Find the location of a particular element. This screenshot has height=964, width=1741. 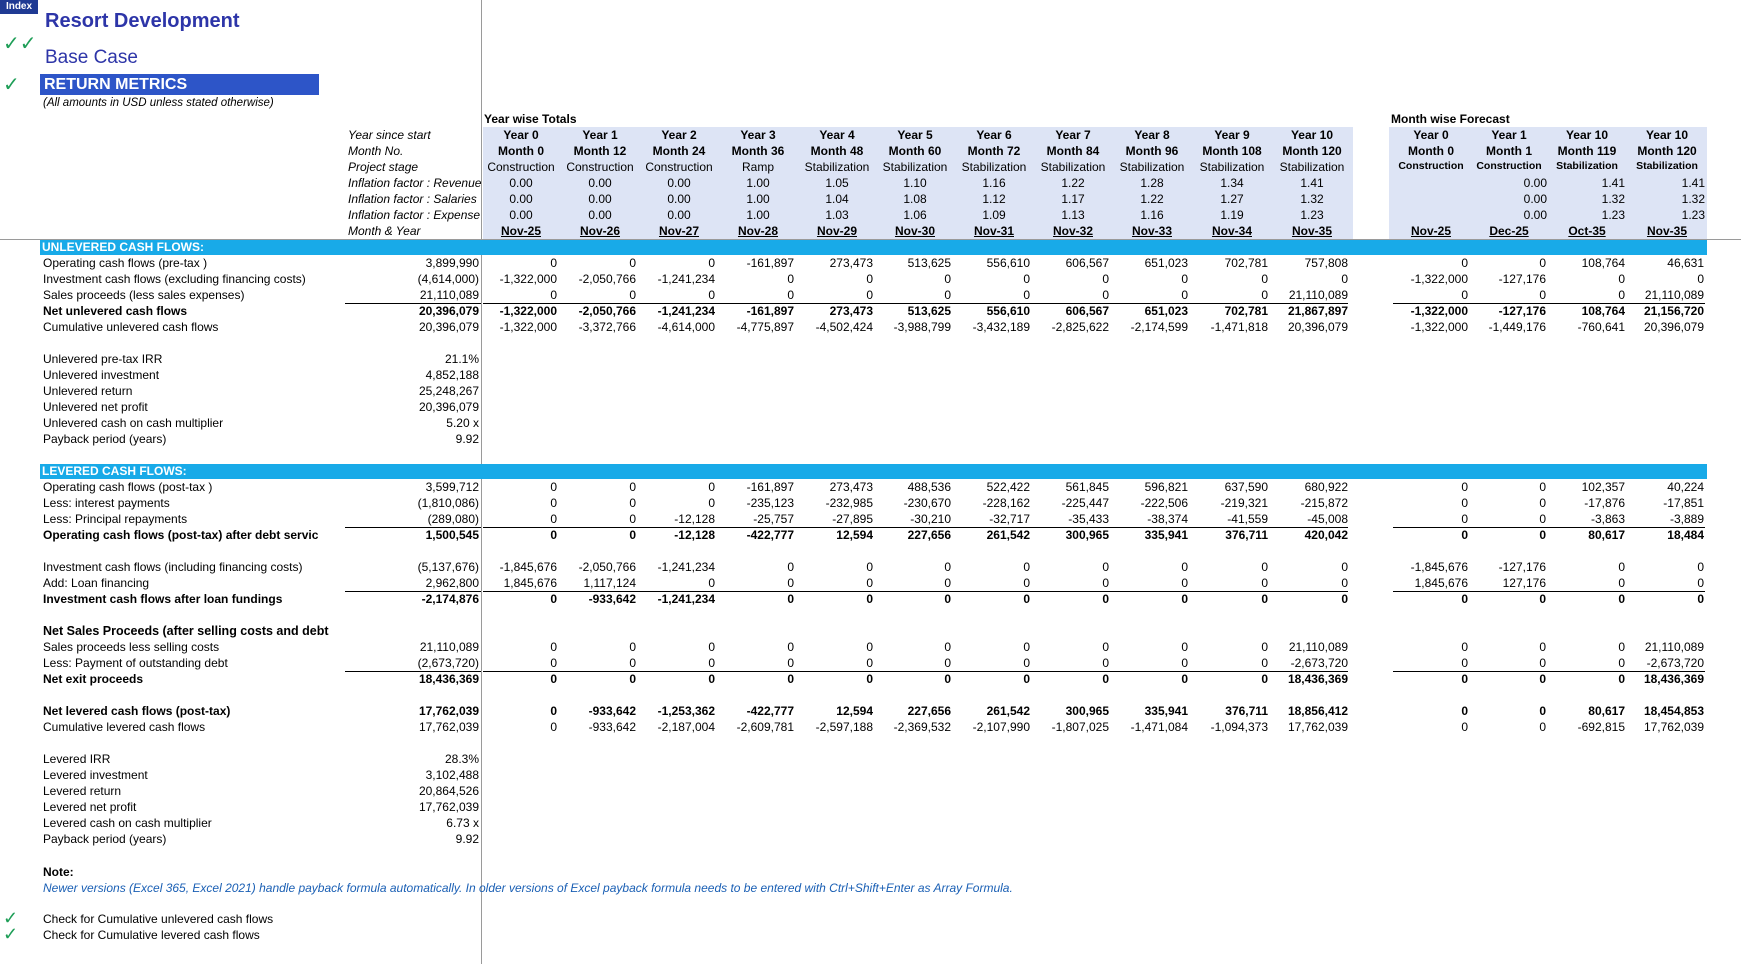

levered-operating-row-year-cell: 273,473 is located at coordinates (851, 487).